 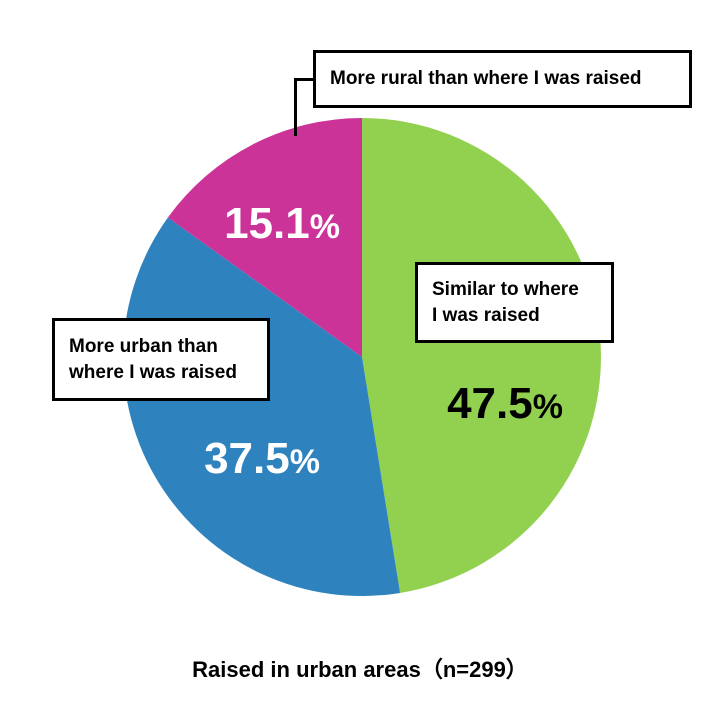 I want to click on percent-label: 37.5%, so click(x=262, y=458).